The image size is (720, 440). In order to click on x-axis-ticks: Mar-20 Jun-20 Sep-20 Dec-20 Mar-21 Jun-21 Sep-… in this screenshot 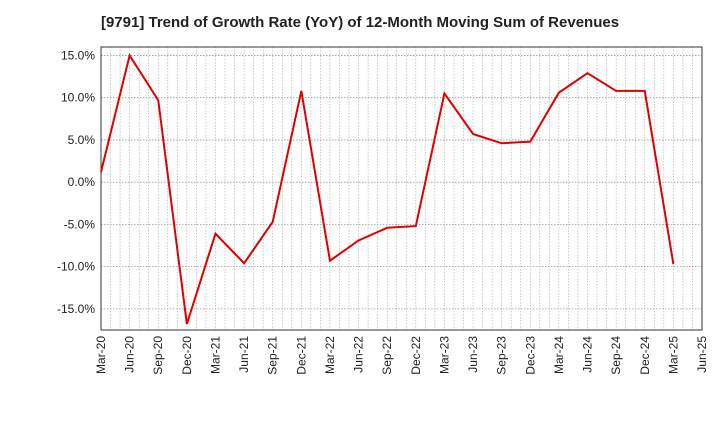, I will do `click(401, 355)`.